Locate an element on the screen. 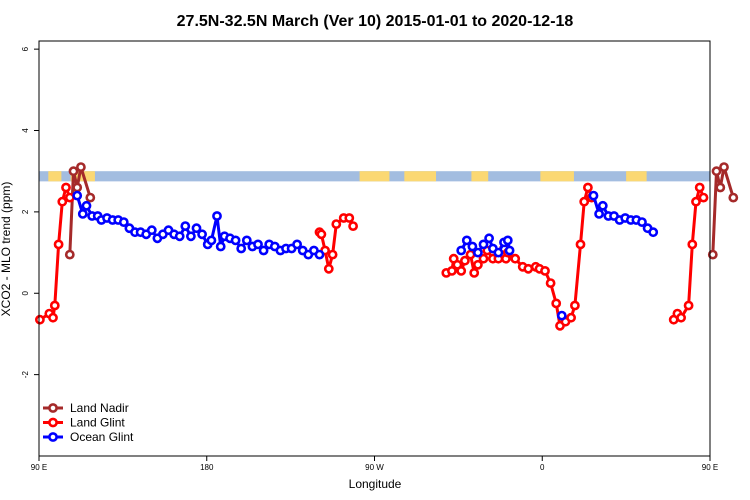  legend-item: Ocean Glint is located at coordinates (88, 437).